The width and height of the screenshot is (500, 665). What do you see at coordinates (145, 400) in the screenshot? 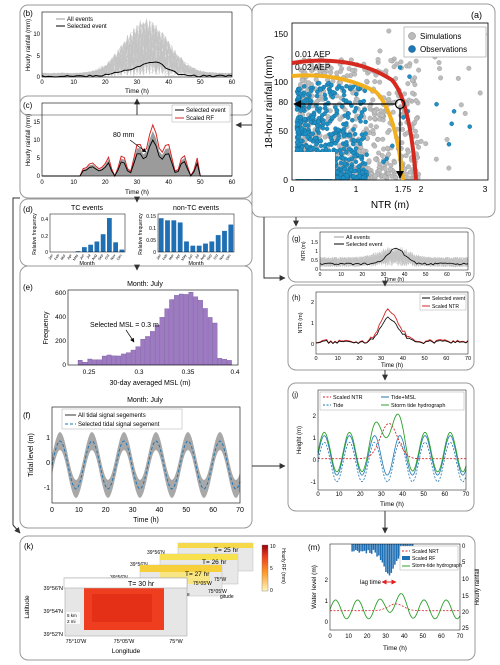
I see `panel-f-title: Month: July` at bounding box center [145, 400].